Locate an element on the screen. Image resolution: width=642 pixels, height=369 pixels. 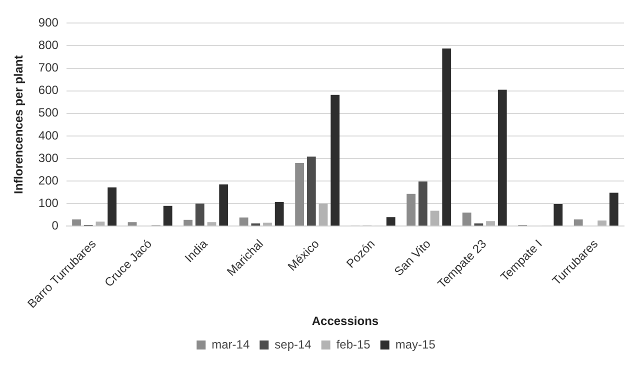
x-tick-label: San Vito is located at coordinates (412, 257).